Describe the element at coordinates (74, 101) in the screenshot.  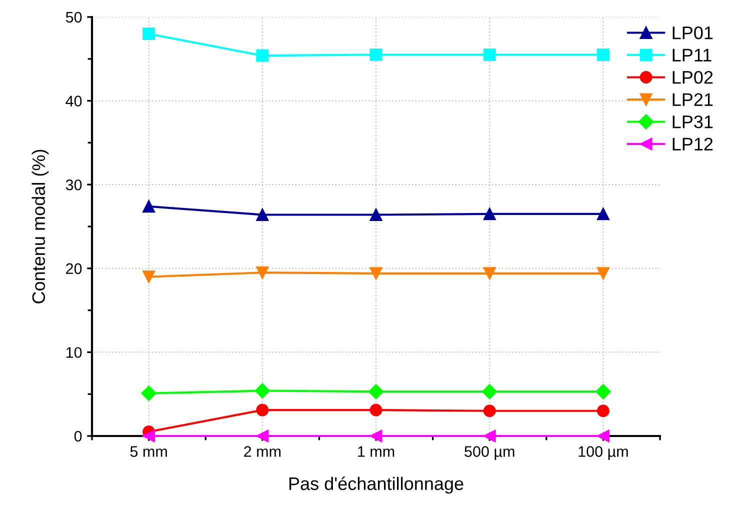
I see `y-tick-label: 40` at that location.